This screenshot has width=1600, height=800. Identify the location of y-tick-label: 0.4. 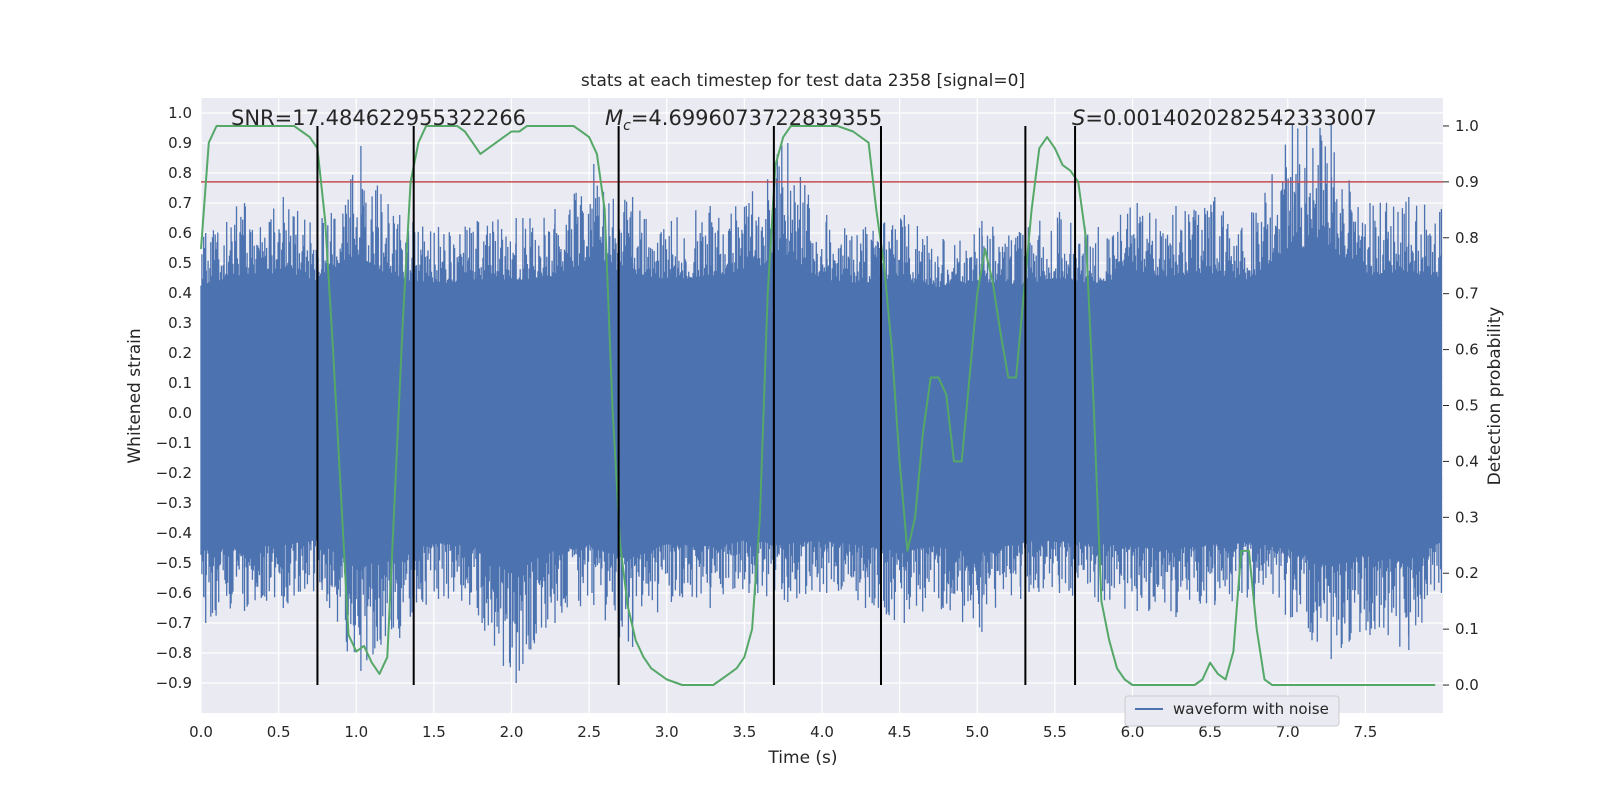
(180, 293).